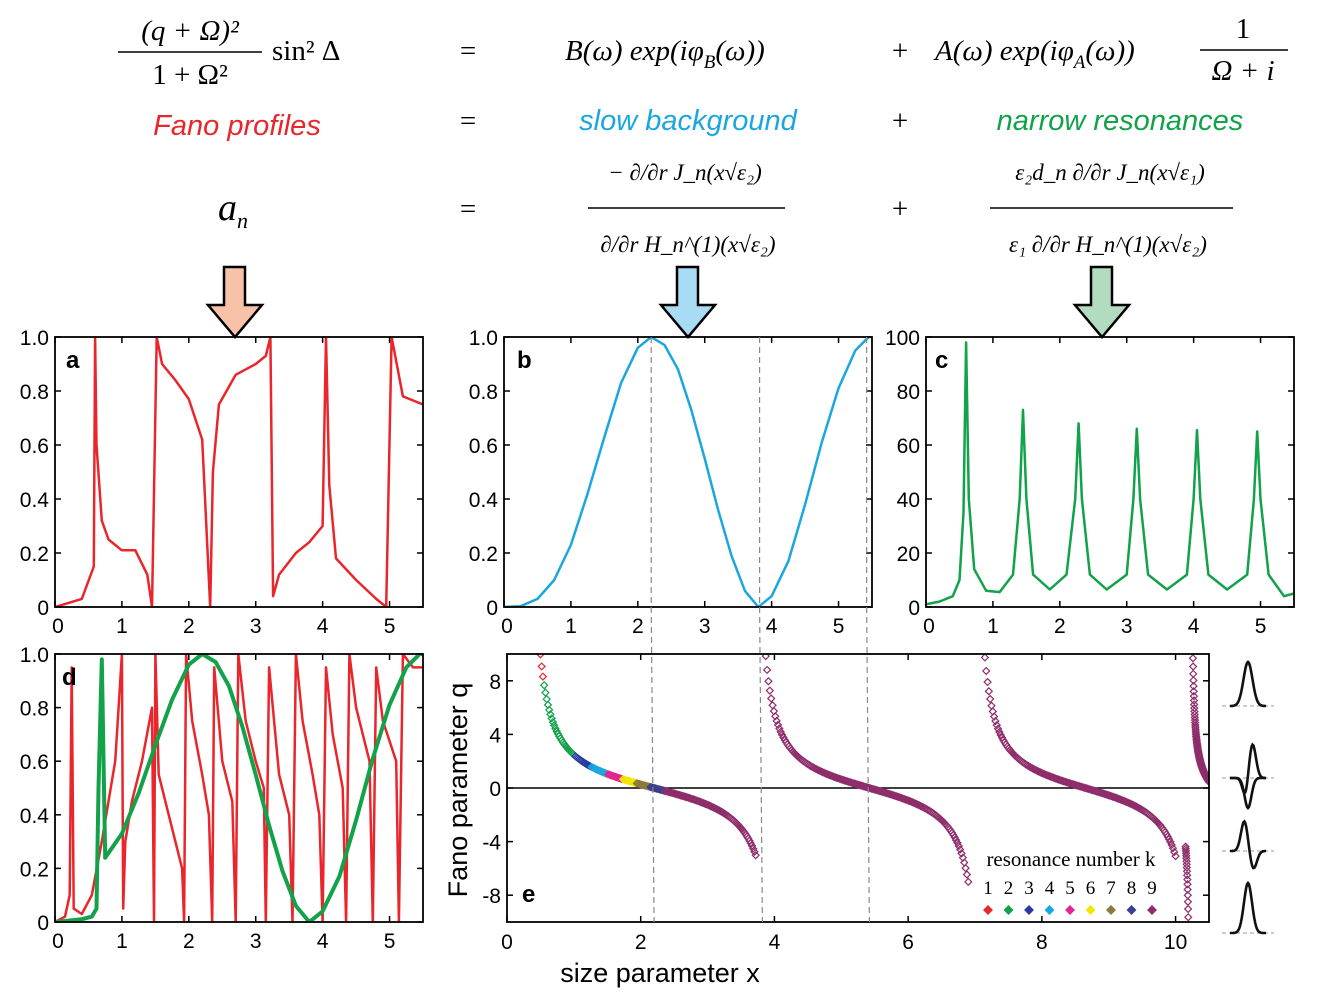 The width and height of the screenshot is (1321, 992). I want to click on y-tick-label: 60, so click(908, 446).